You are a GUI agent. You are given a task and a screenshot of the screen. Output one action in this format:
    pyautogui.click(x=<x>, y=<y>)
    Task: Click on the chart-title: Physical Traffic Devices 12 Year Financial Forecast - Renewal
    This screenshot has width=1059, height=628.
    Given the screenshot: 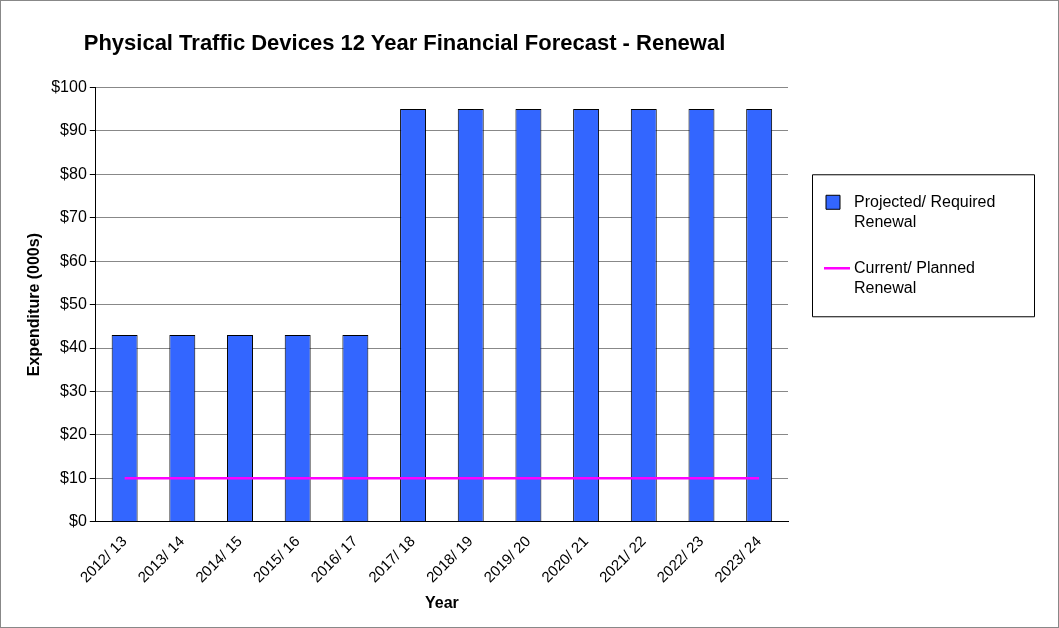 What is the action you would take?
    pyautogui.click(x=404, y=43)
    